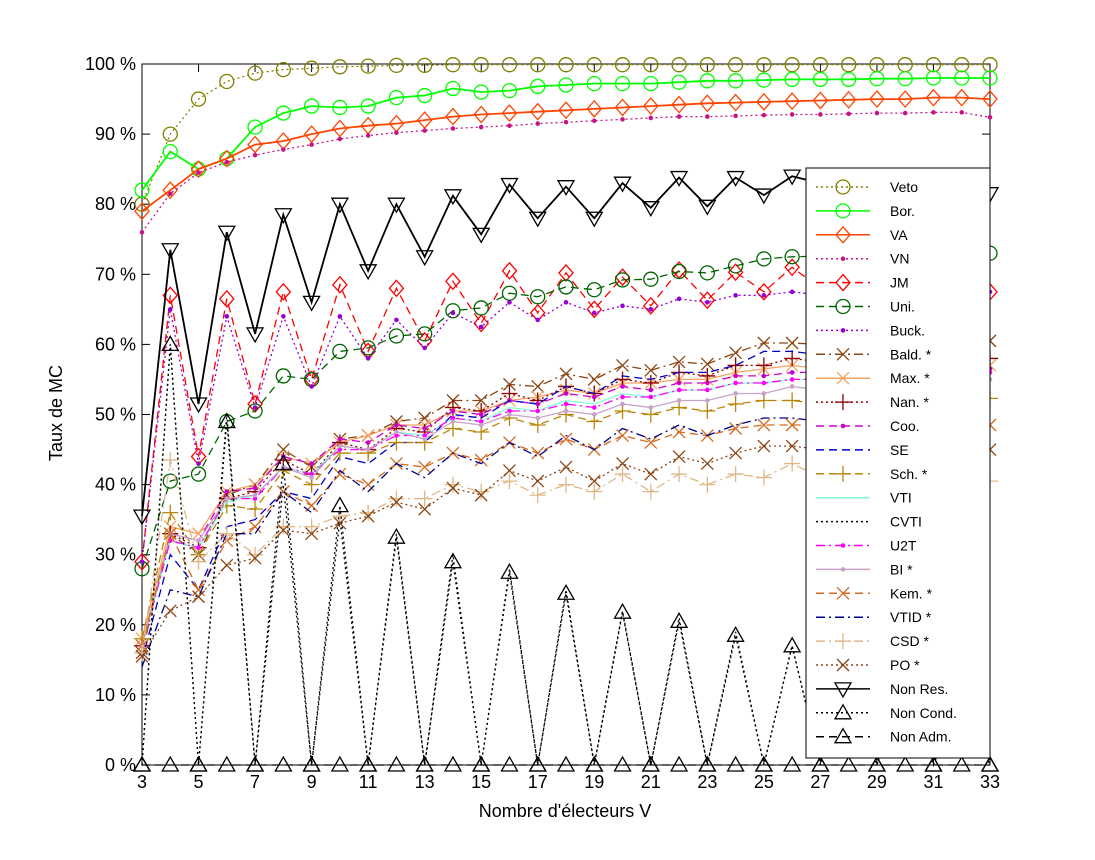  What do you see at coordinates (115, 485) in the screenshot?
I see `y-tick-label: 40 %` at bounding box center [115, 485].